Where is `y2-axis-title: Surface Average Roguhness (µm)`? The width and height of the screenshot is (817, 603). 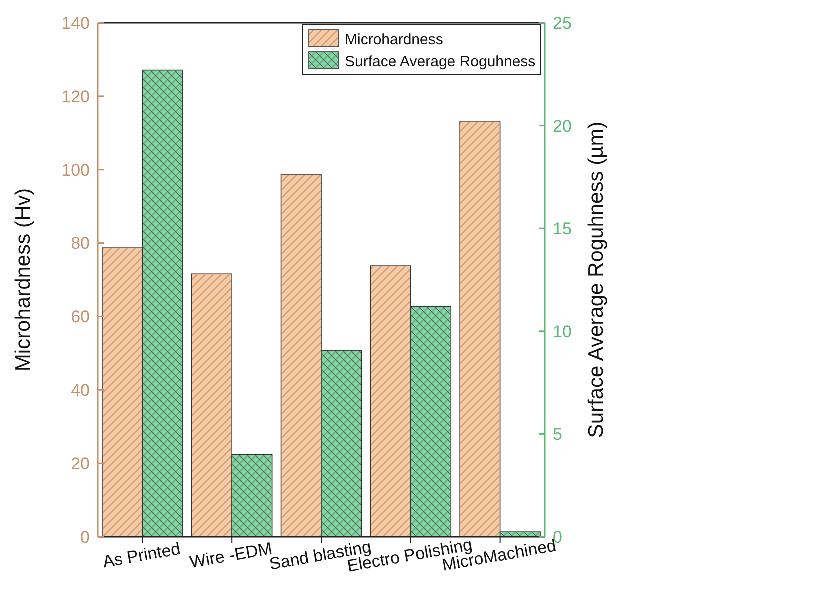 y2-axis-title: Surface Average Roguhness (µm) is located at coordinates (596, 280).